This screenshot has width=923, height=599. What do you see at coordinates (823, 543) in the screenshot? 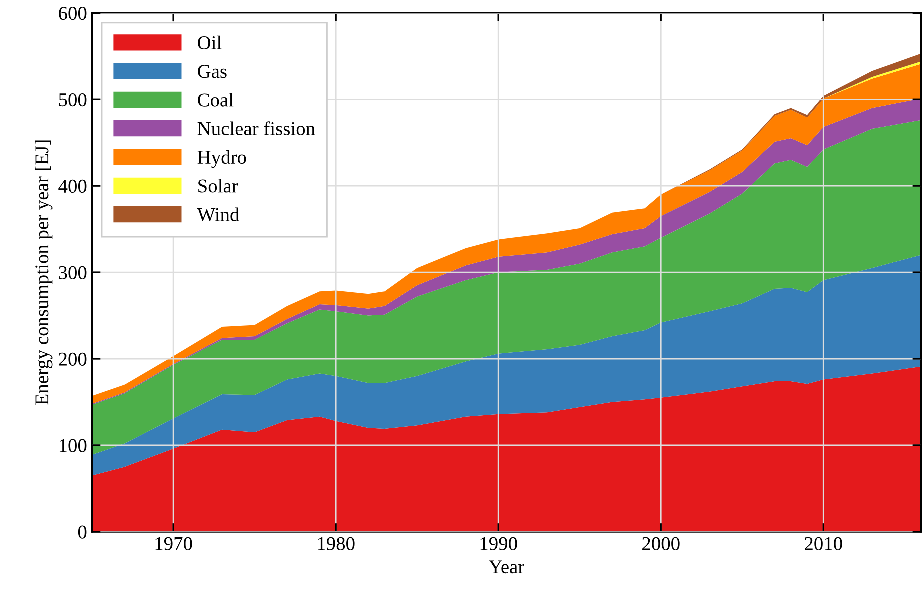
I see `x-tick-label: 2010` at bounding box center [823, 543].